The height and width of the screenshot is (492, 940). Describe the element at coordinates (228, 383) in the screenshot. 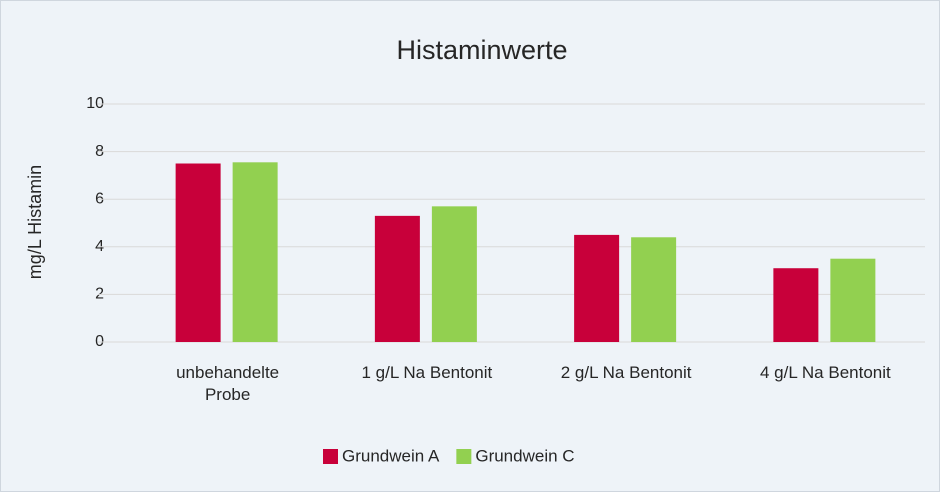

I see `x-tick-label: unbehandelte Probe` at that location.